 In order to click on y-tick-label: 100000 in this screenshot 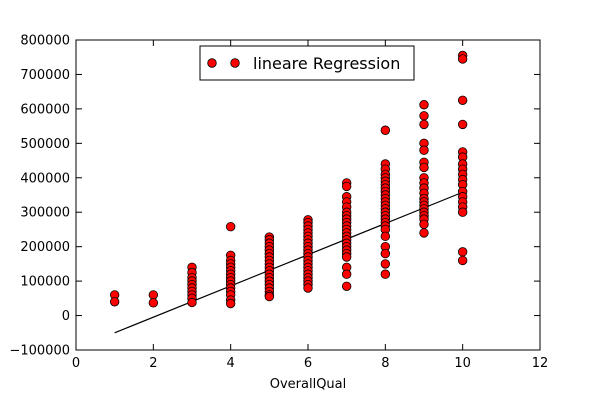, I will do `click(45, 282)`.